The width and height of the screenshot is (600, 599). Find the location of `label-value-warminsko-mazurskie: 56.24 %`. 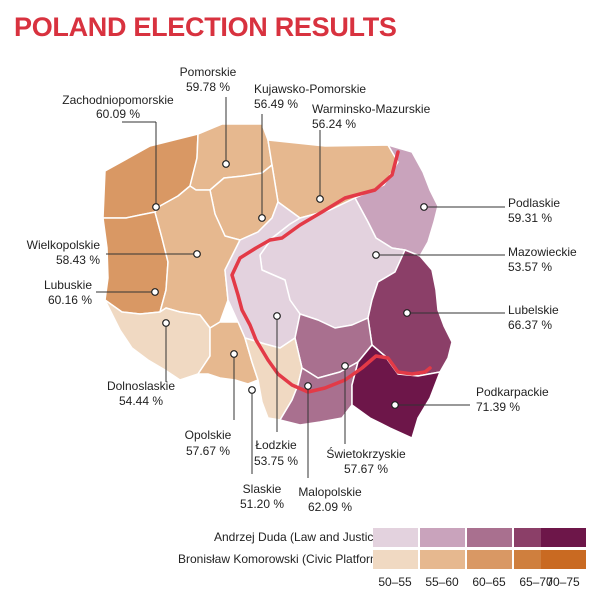

label-value-warminsko-mazurskie: 56.24 % is located at coordinates (334, 124).